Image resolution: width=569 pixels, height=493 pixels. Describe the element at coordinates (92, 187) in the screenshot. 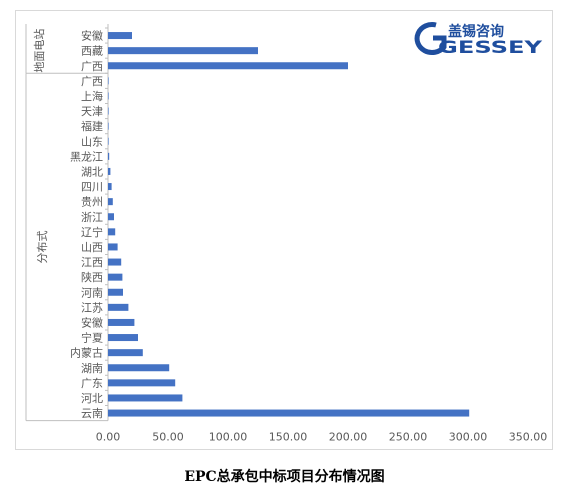

I see `category-label: 四川` at that location.